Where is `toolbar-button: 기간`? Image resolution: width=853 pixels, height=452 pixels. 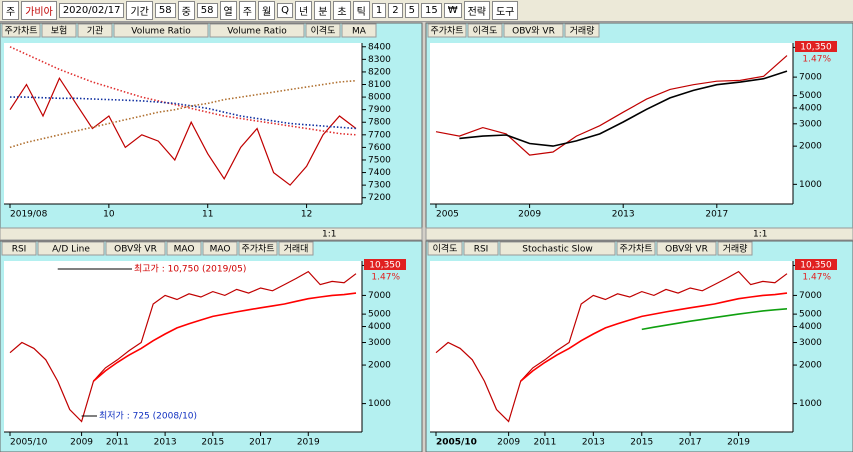 toolbar-button: 기간 is located at coordinates (139, 10).